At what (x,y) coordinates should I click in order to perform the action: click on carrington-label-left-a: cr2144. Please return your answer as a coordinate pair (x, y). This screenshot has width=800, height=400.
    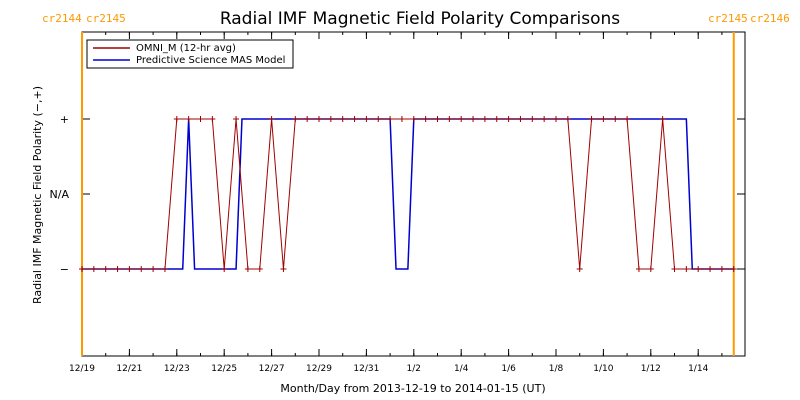
    Looking at the image, I should click on (62, 18).